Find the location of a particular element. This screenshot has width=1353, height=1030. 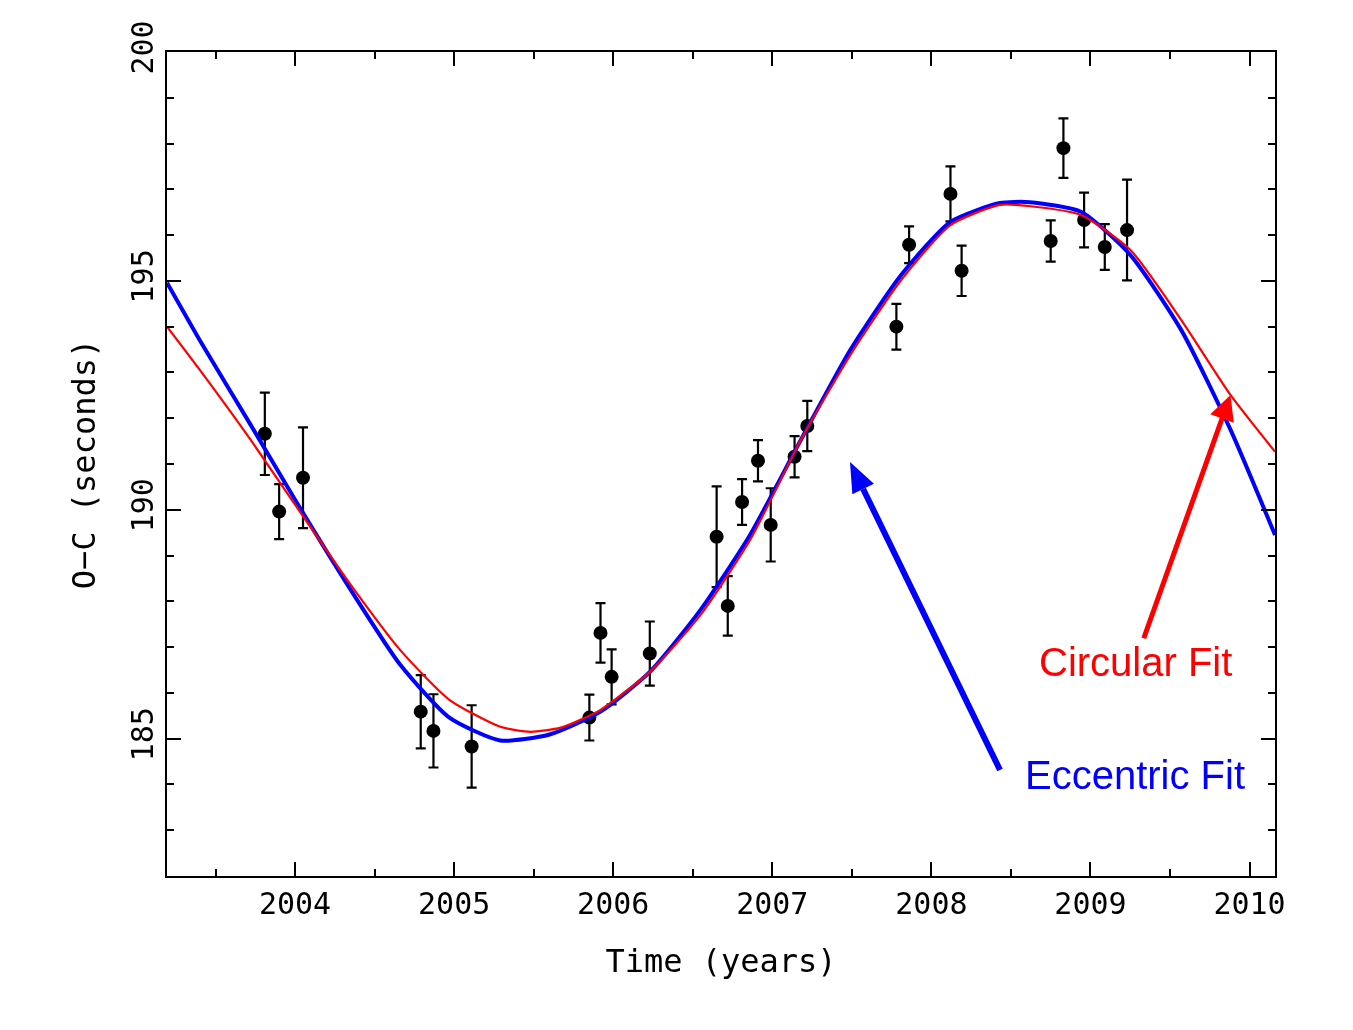

y-tick-label: 200 is located at coordinates (142, 47).